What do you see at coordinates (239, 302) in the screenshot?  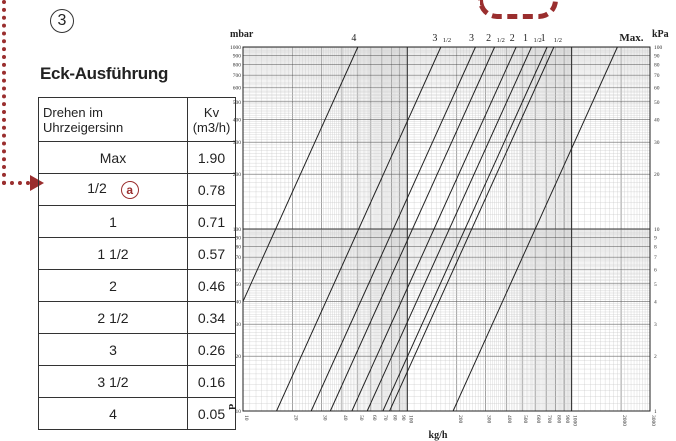 I see `y-tick-label: 40` at bounding box center [239, 302].